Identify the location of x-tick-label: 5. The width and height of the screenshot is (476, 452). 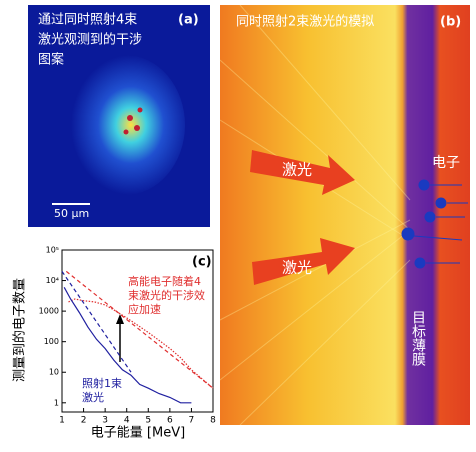
(148, 421).